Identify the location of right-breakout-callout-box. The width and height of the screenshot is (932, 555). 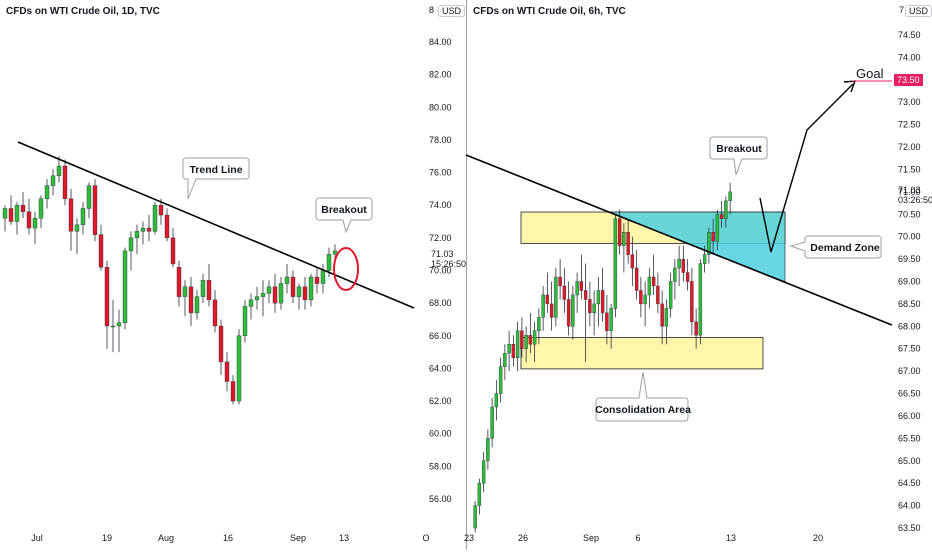
(738, 156).